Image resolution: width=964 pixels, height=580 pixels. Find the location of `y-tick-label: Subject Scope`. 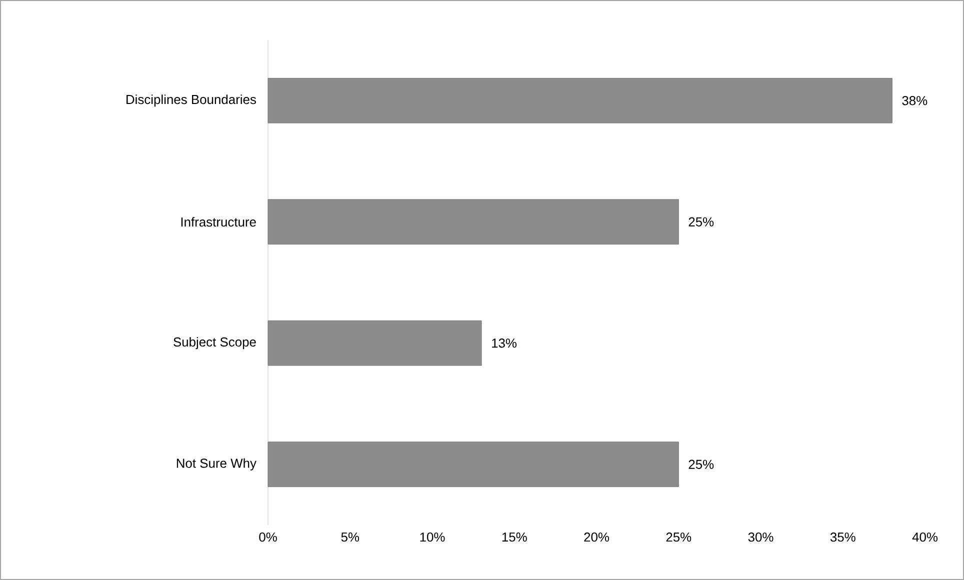

y-tick-label: Subject Scope is located at coordinates (215, 343).